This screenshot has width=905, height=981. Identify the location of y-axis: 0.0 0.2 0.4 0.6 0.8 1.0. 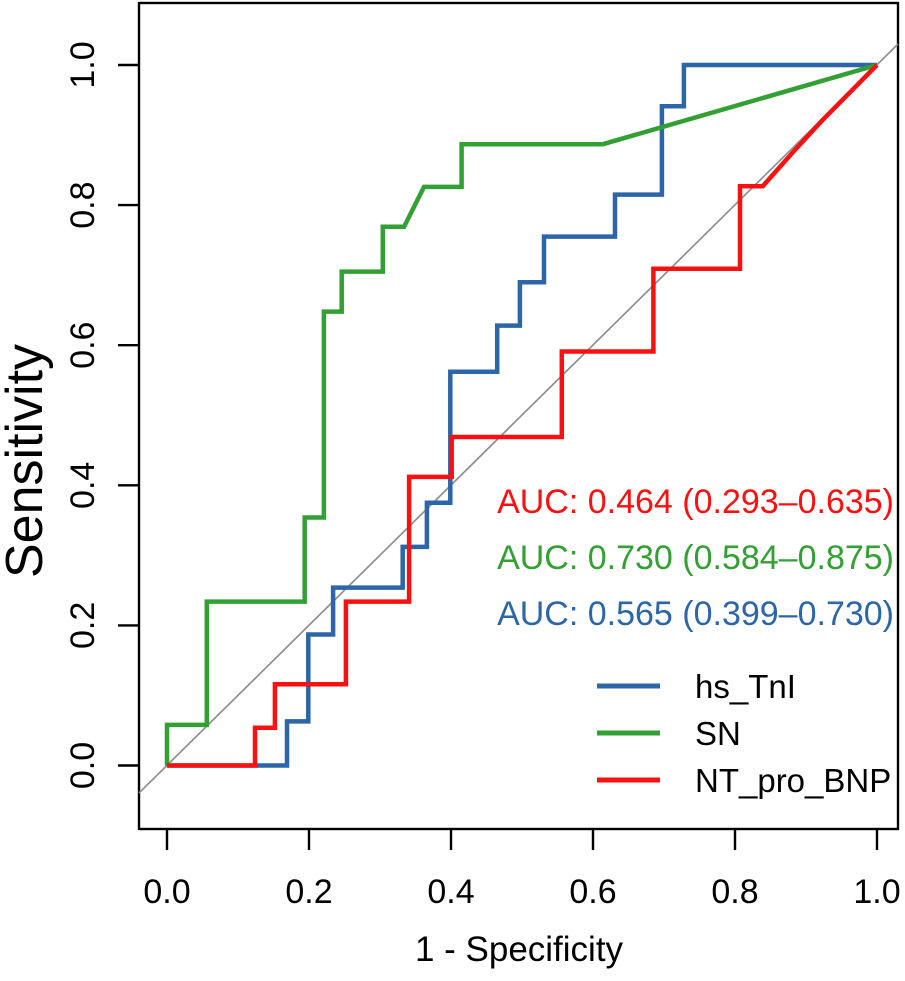
(101, 415).